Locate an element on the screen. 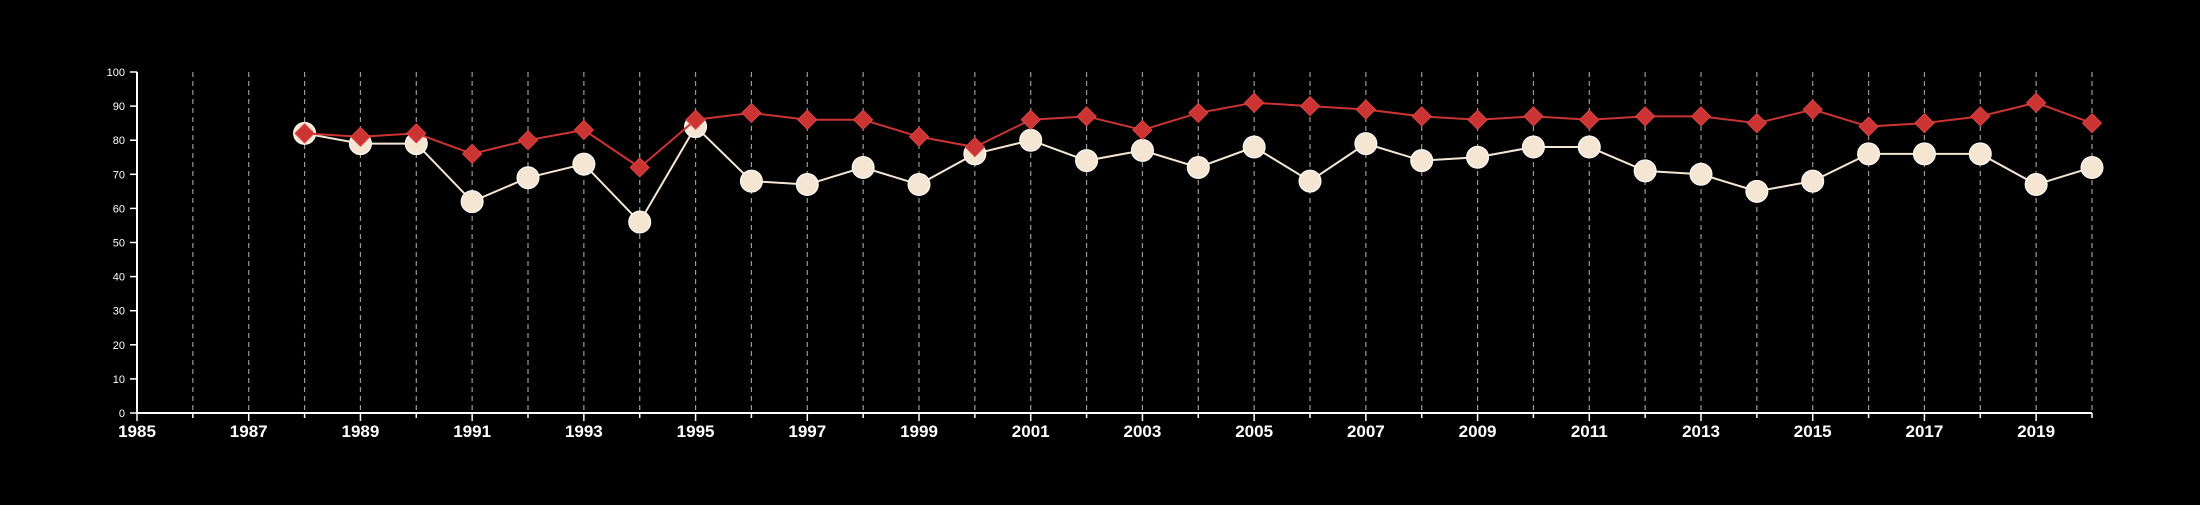 The image size is (2200, 505). x-tick-label: 2005 is located at coordinates (1254, 431).